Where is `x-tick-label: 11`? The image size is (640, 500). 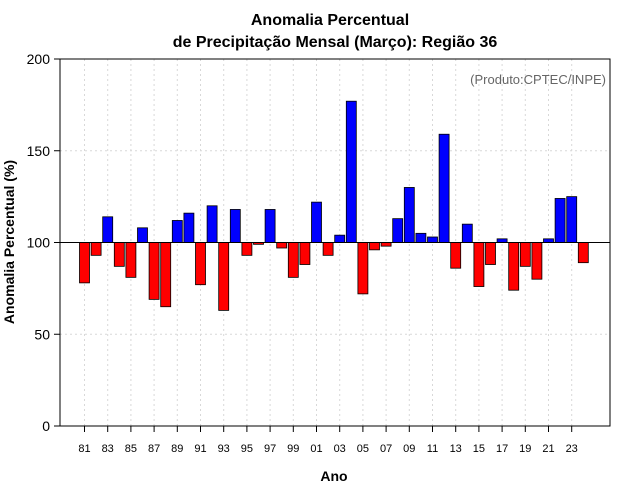 x-tick-label: 11 is located at coordinates (432, 449).